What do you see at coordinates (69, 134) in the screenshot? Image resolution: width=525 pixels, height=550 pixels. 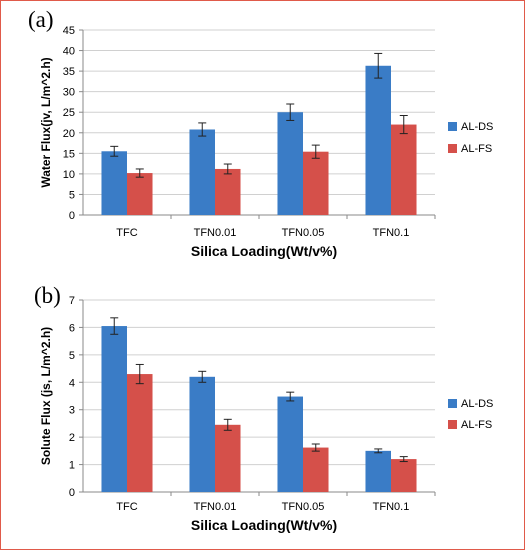 I see `y-tick-label: 20` at bounding box center [69, 134].